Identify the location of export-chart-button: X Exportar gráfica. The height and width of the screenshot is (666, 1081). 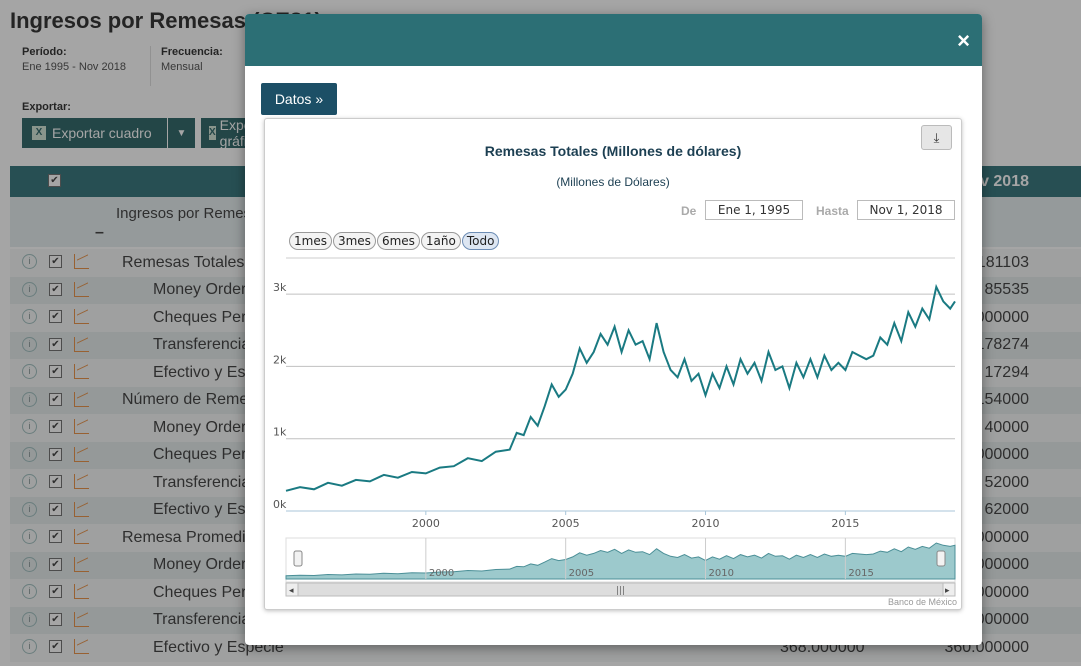
(226, 133).